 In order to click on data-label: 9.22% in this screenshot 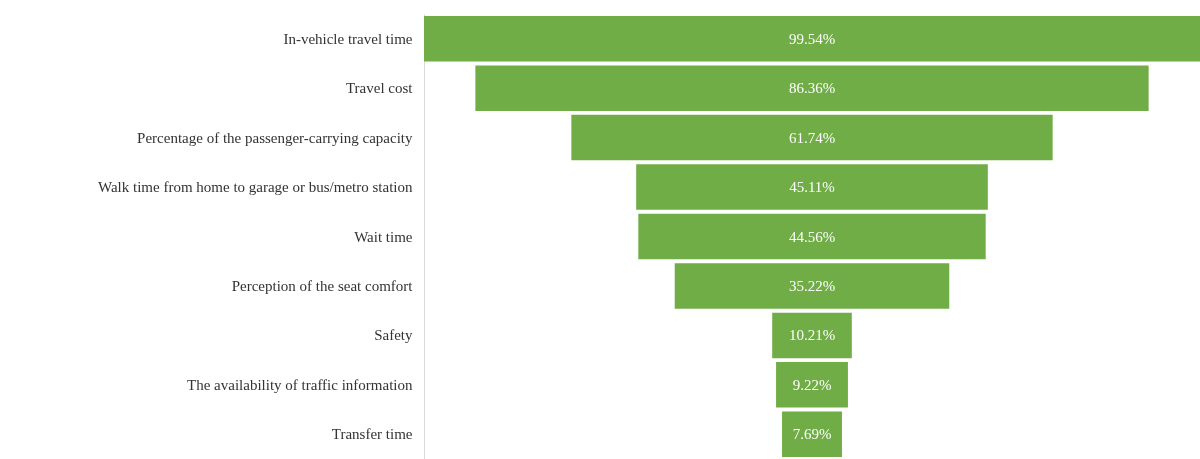, I will do `click(812, 384)`.